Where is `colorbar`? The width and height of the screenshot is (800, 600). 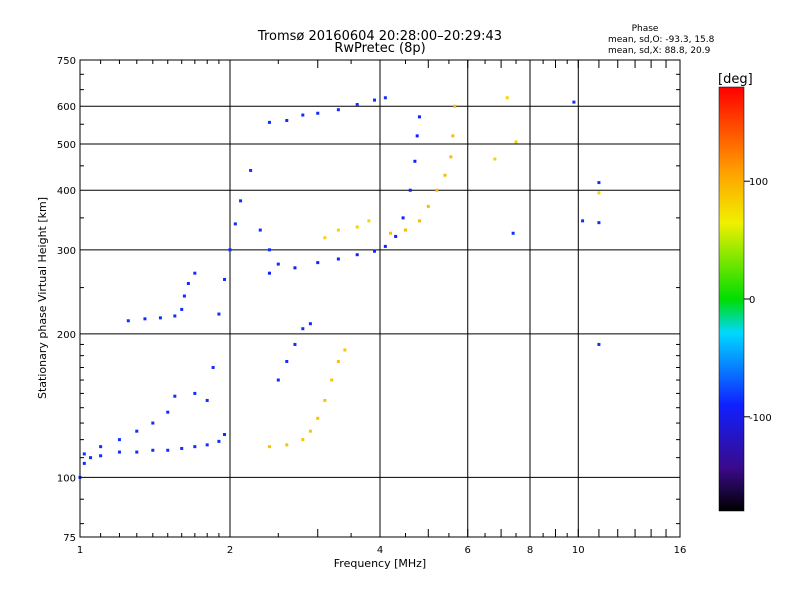 colorbar is located at coordinates (731, 299).